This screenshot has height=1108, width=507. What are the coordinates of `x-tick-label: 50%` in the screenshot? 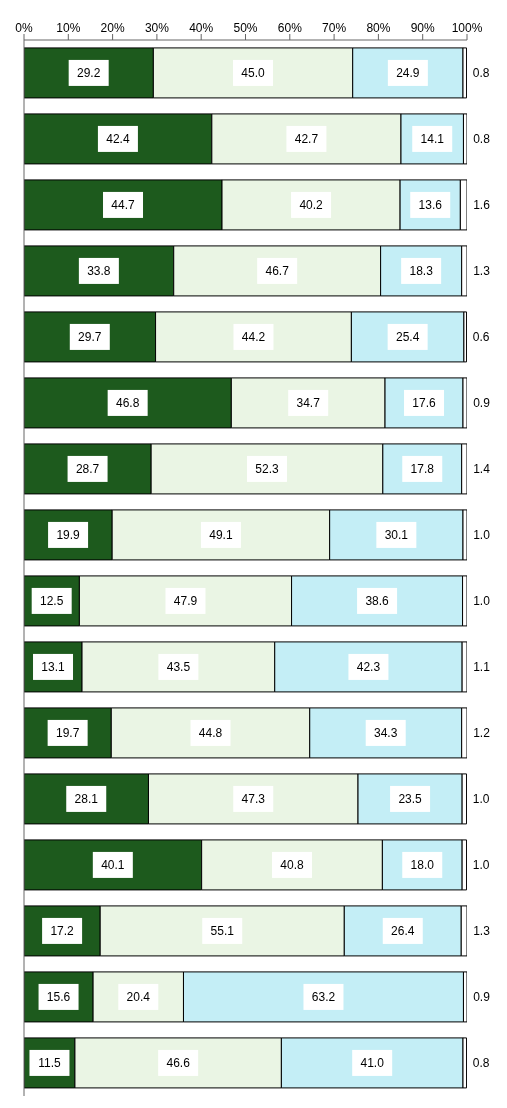 It's located at (245, 28).